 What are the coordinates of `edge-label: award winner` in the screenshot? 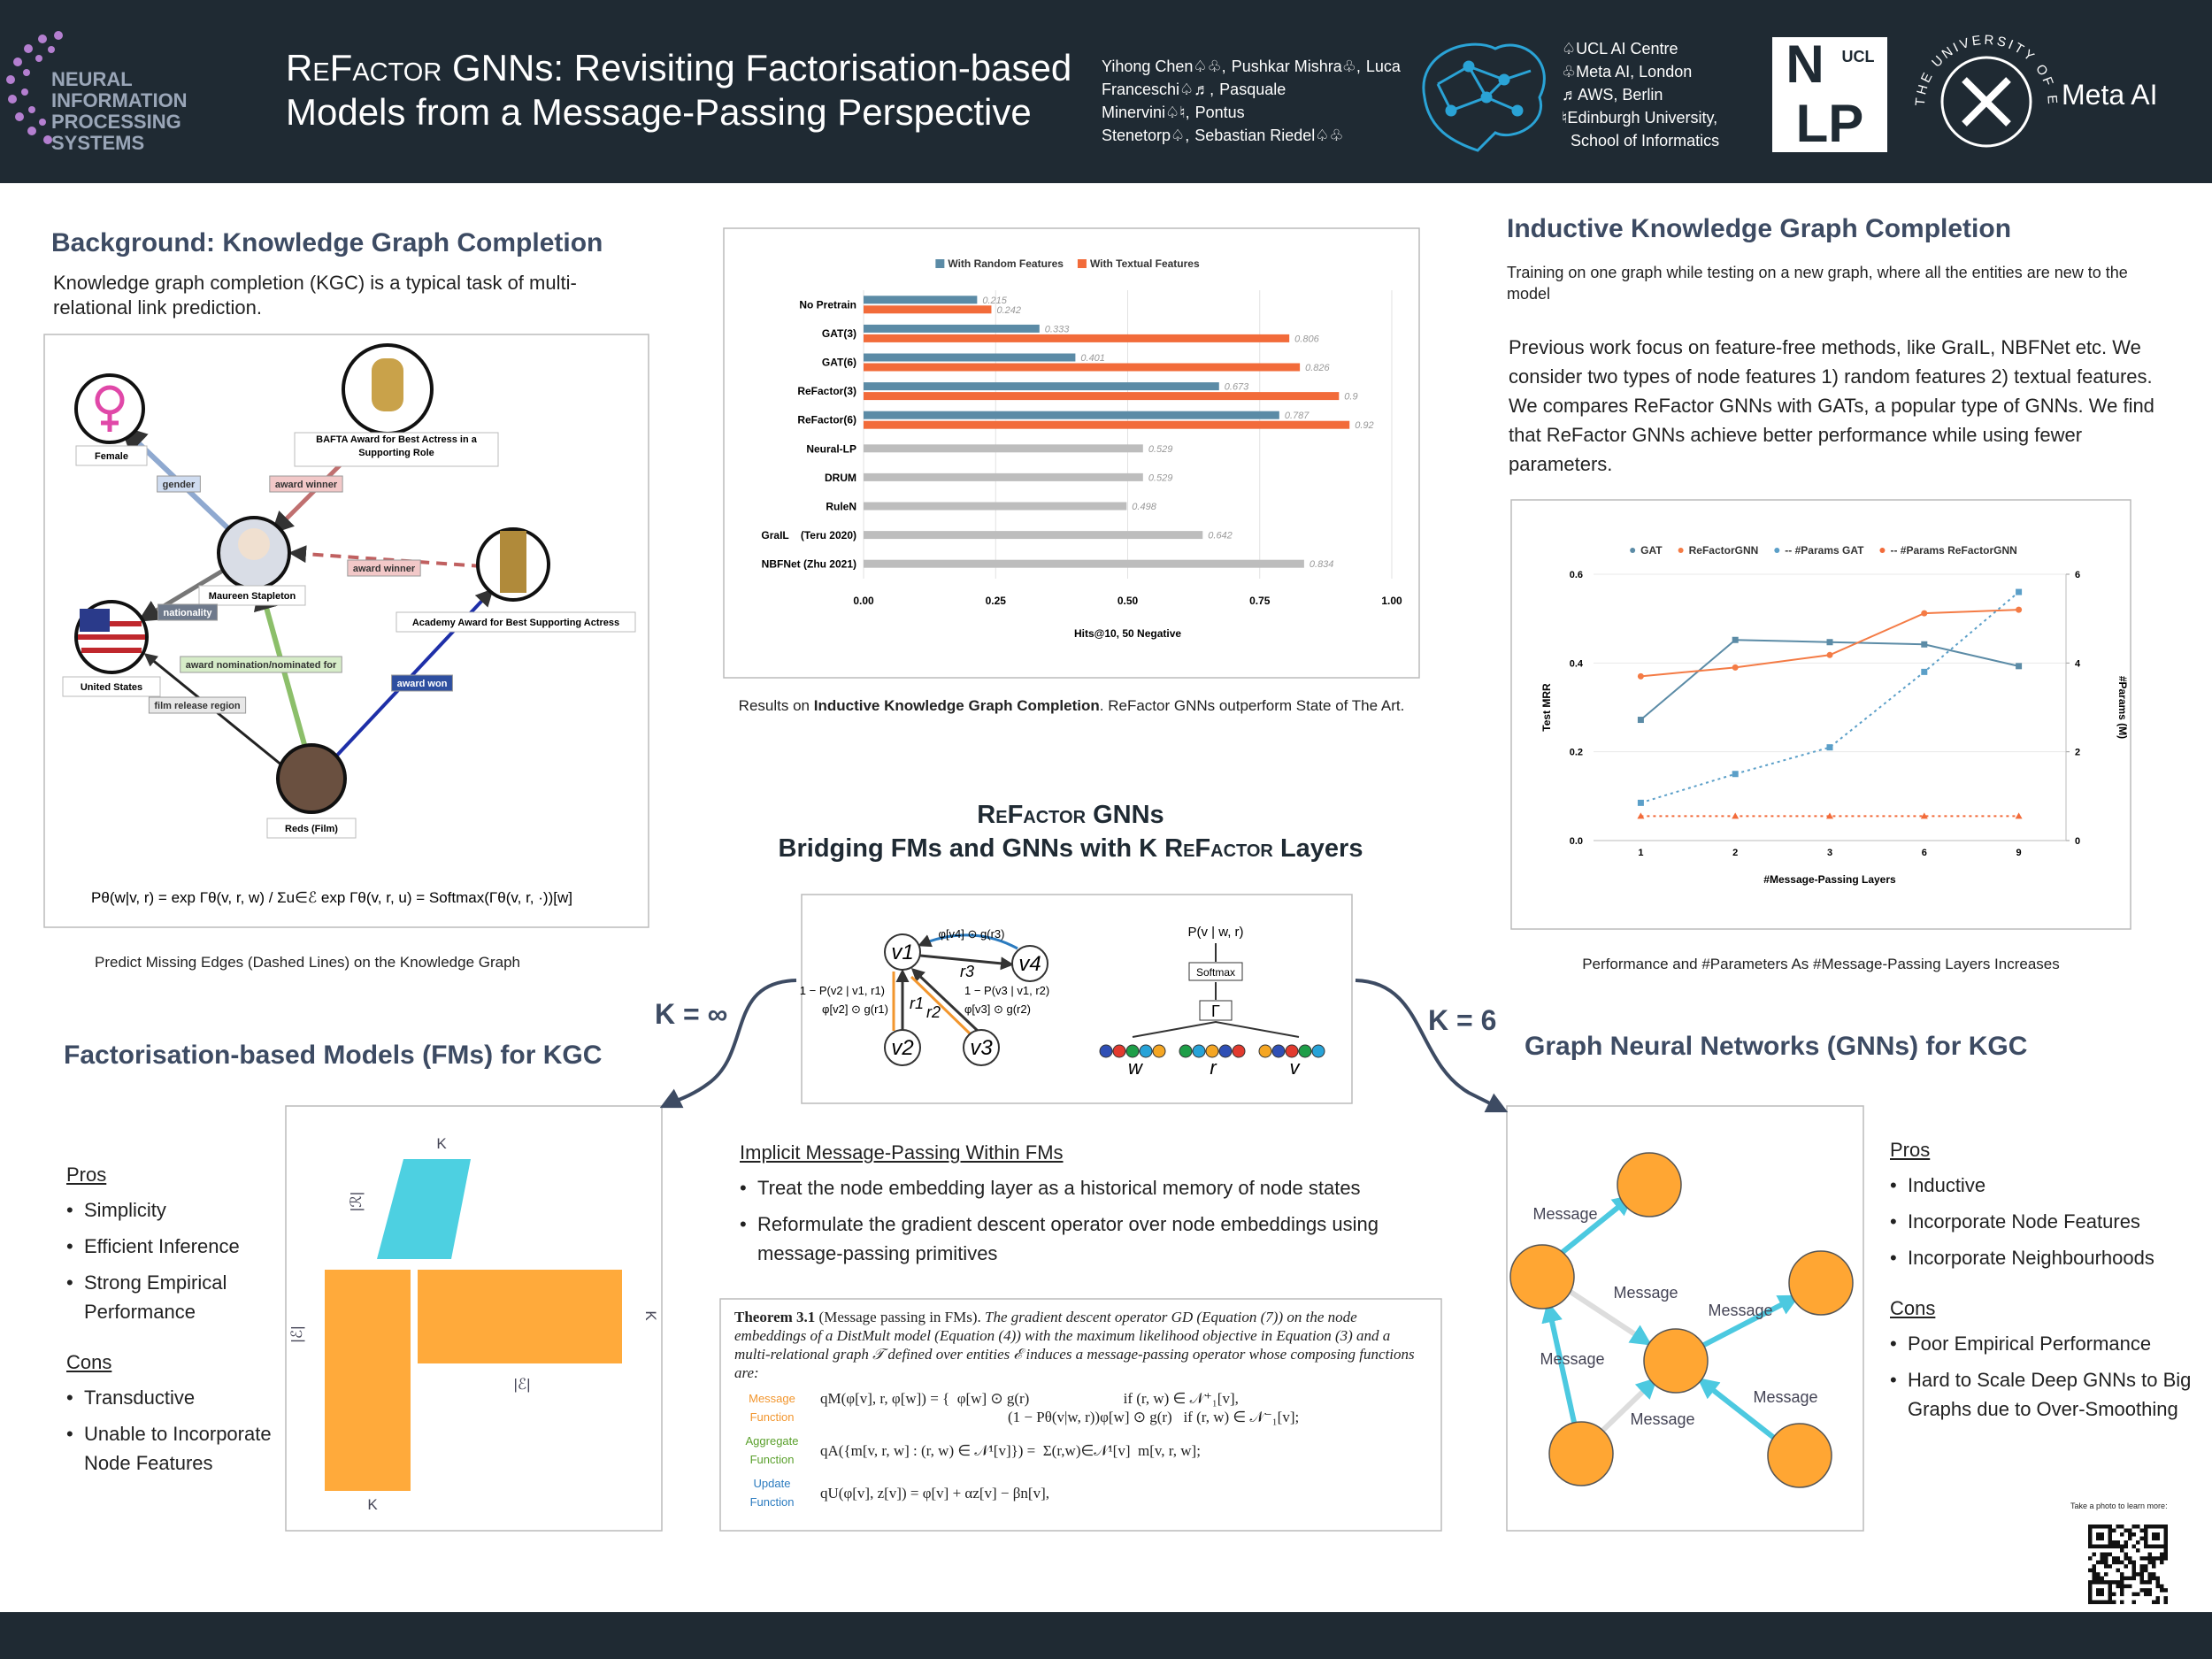 It's located at (306, 485).